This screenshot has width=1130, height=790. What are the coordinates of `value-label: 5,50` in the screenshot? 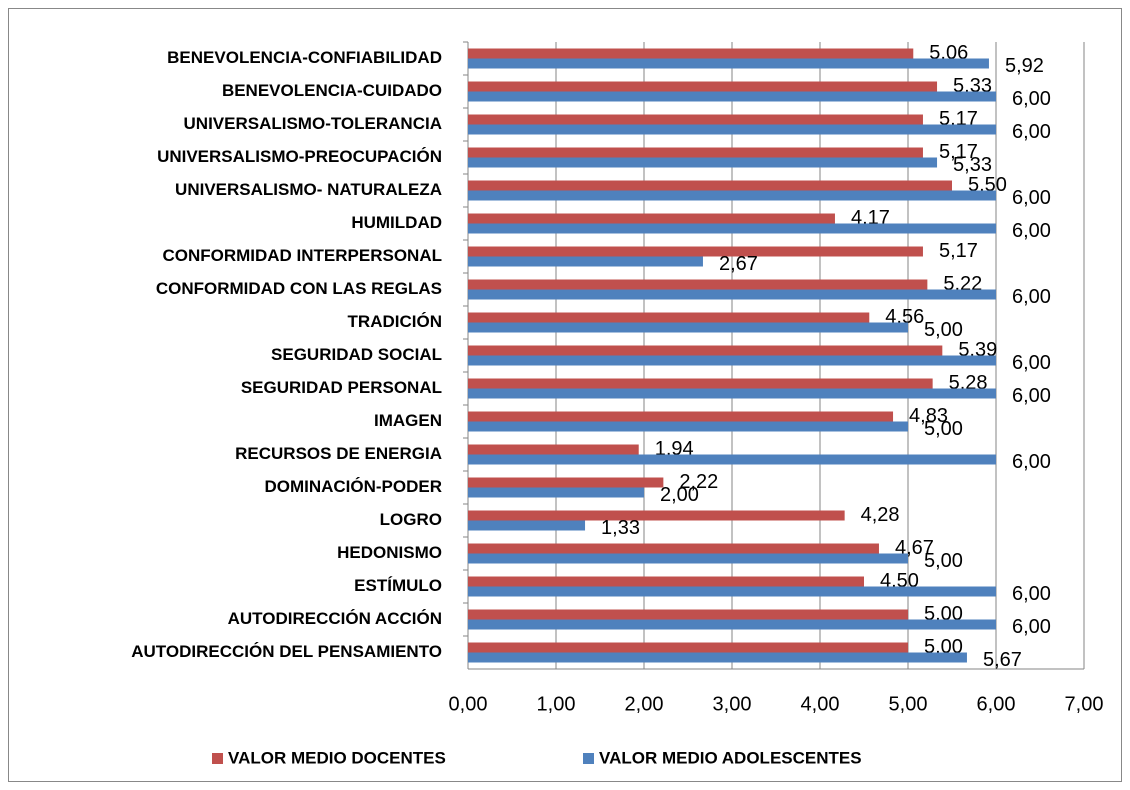 It's located at (987, 185).